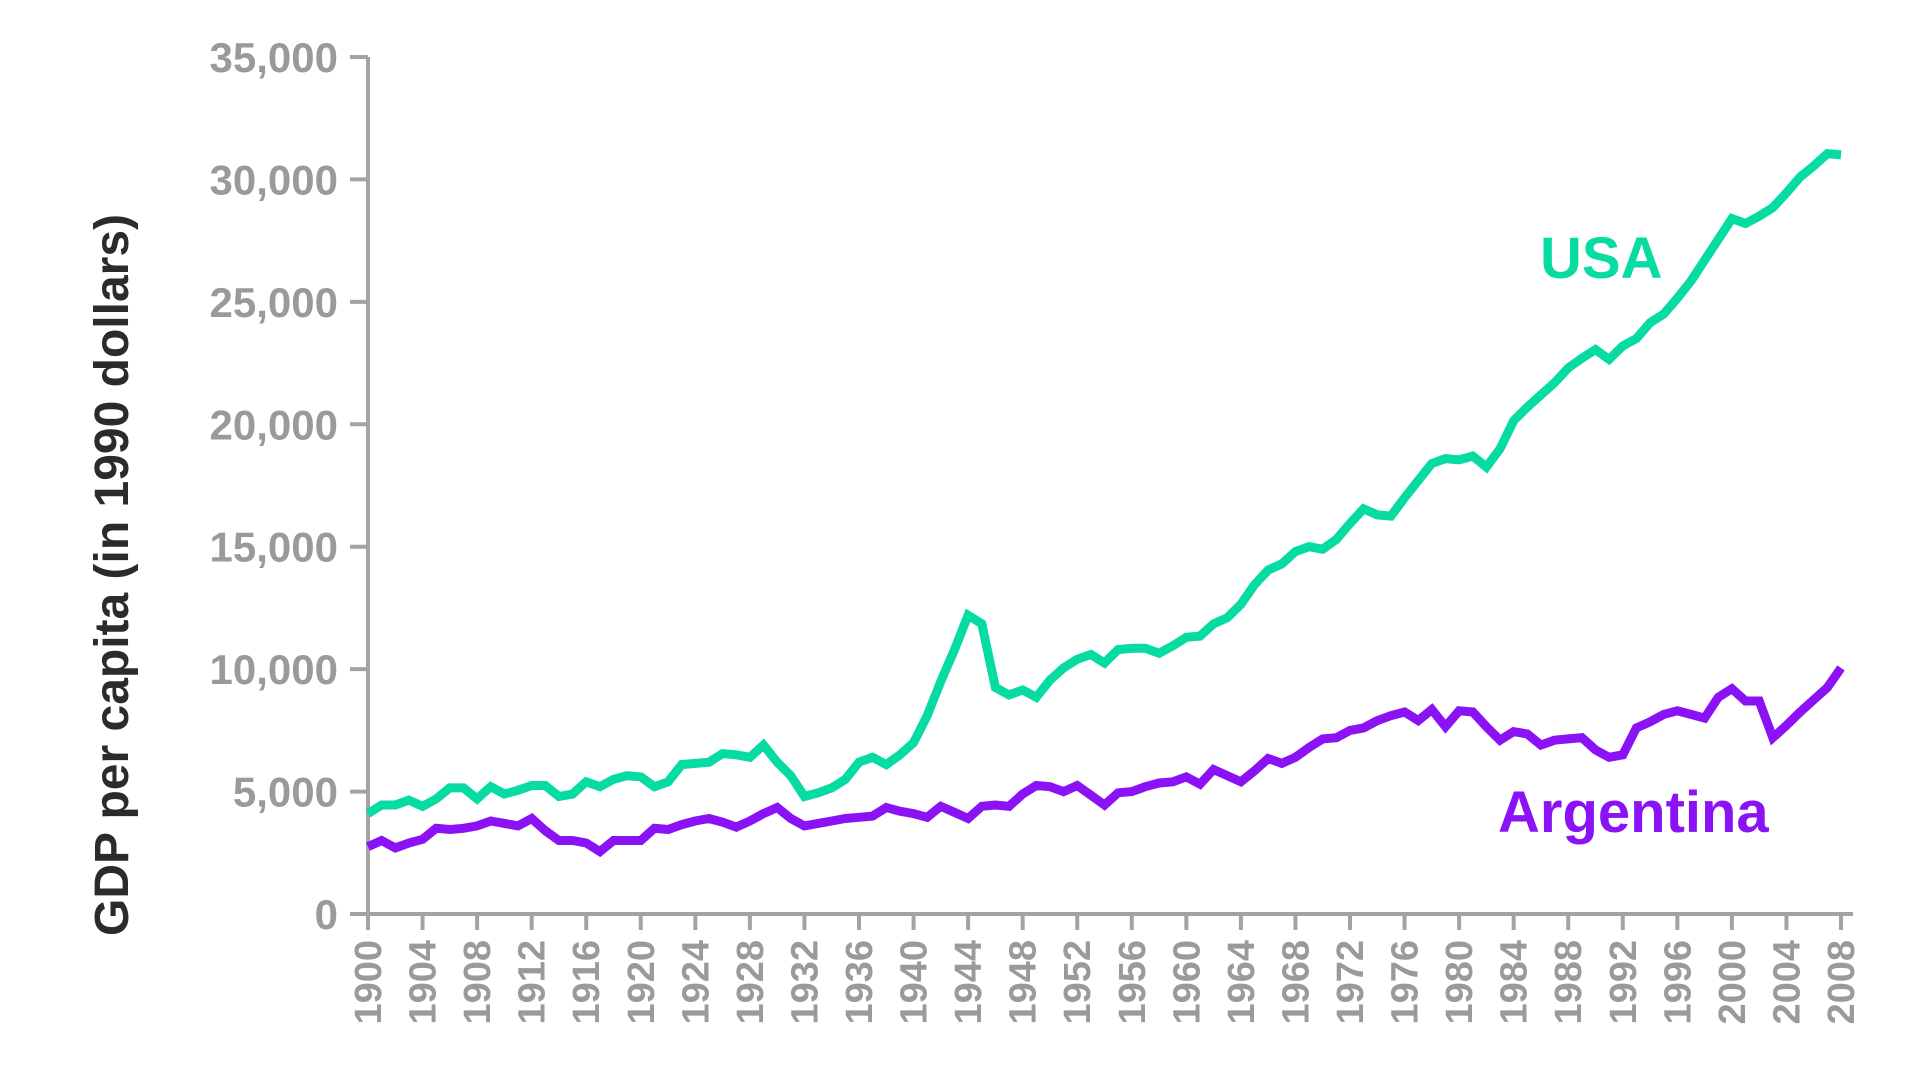 This screenshot has height=1080, width=1920. I want to click on series-label-usa: USA, so click(1601, 258).